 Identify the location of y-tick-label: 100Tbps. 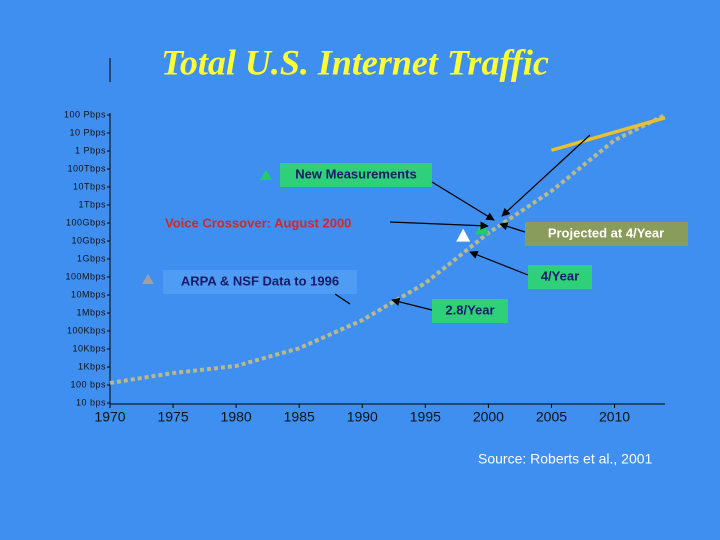
(86, 168).